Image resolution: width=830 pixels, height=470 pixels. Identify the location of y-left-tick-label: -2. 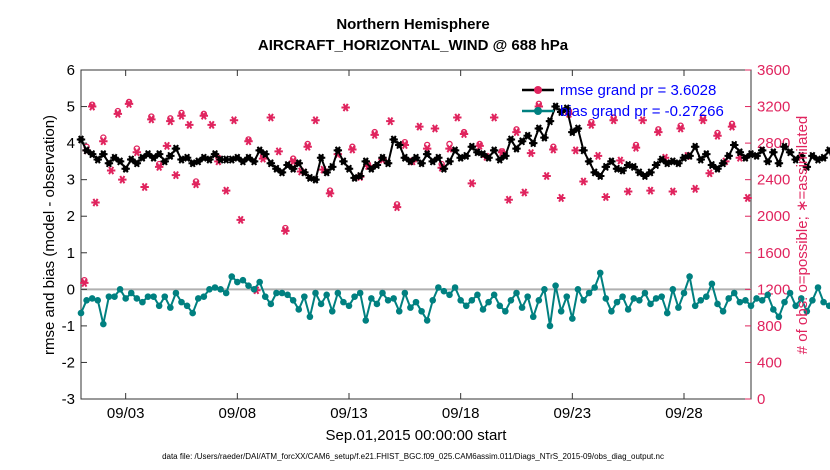
(68, 362).